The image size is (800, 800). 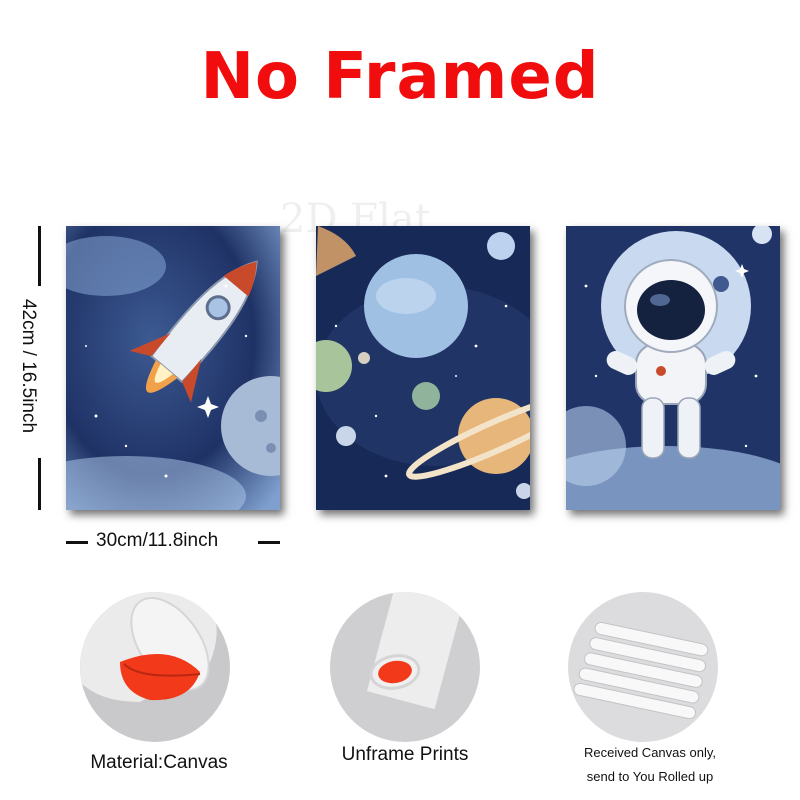 What do you see at coordinates (155, 667) in the screenshot?
I see `canvas-material-photo` at bounding box center [155, 667].